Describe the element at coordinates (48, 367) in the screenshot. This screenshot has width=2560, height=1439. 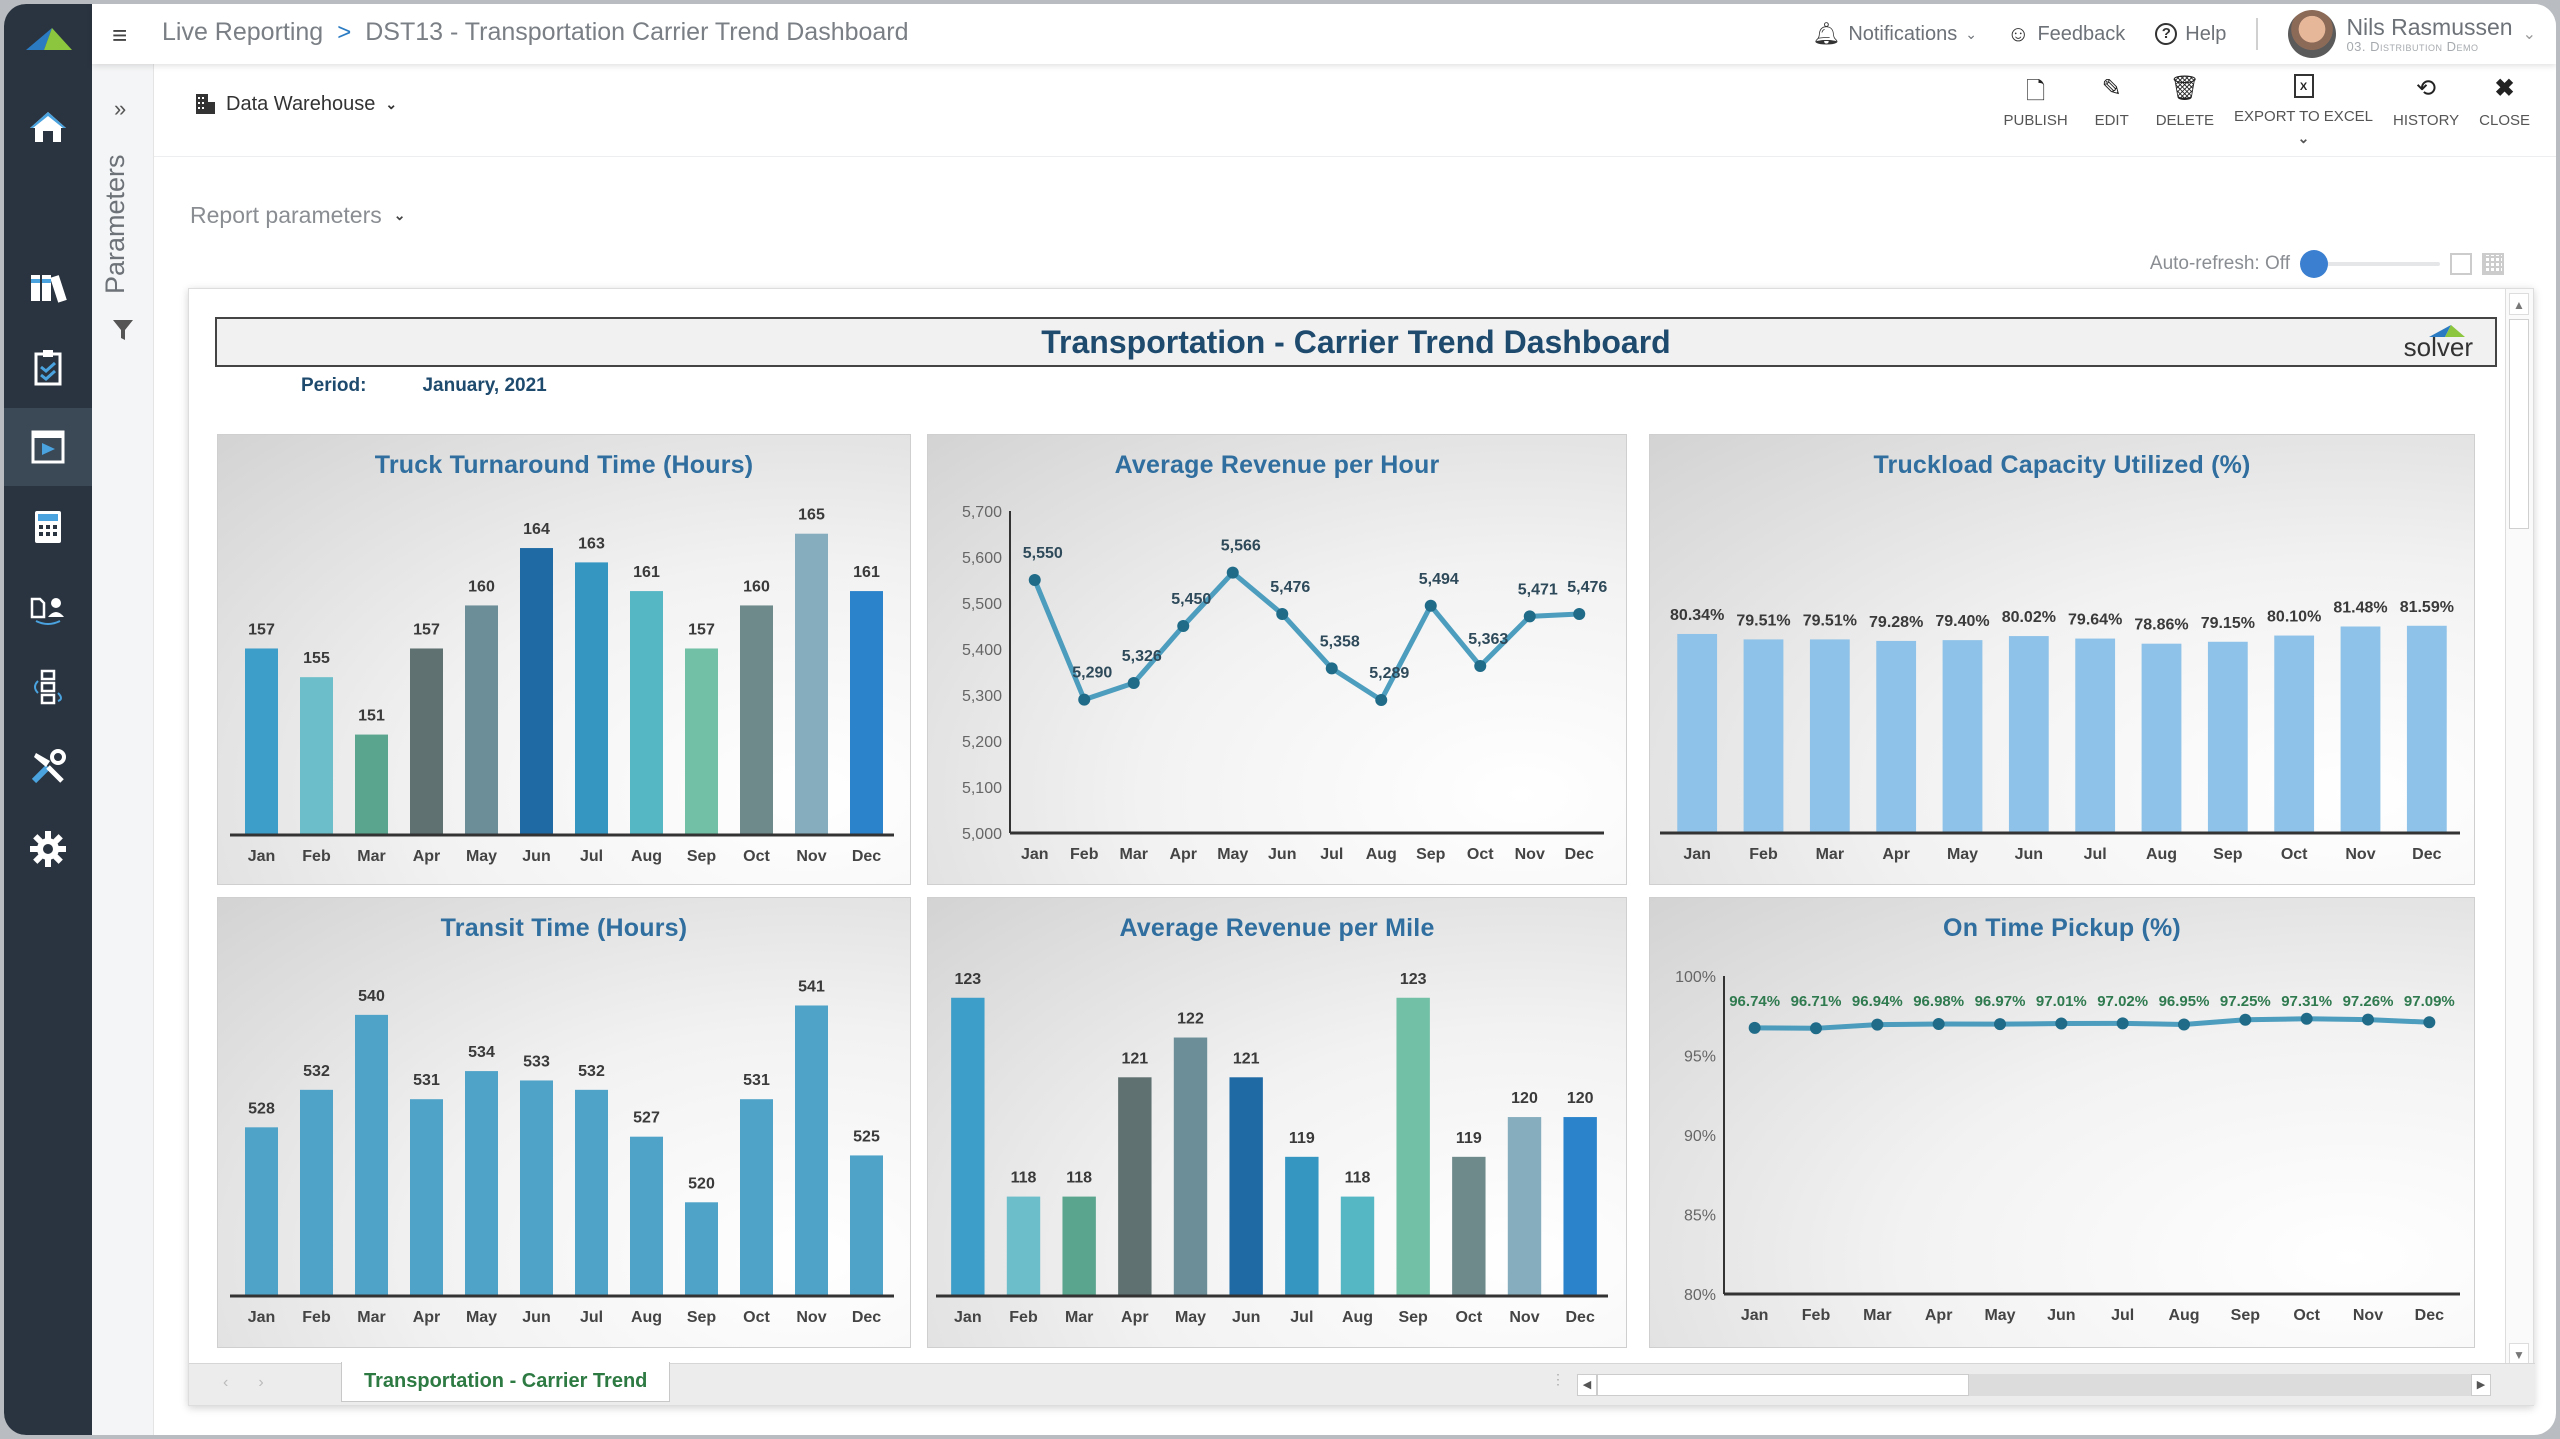
I see `nav-item-tasks` at that location.